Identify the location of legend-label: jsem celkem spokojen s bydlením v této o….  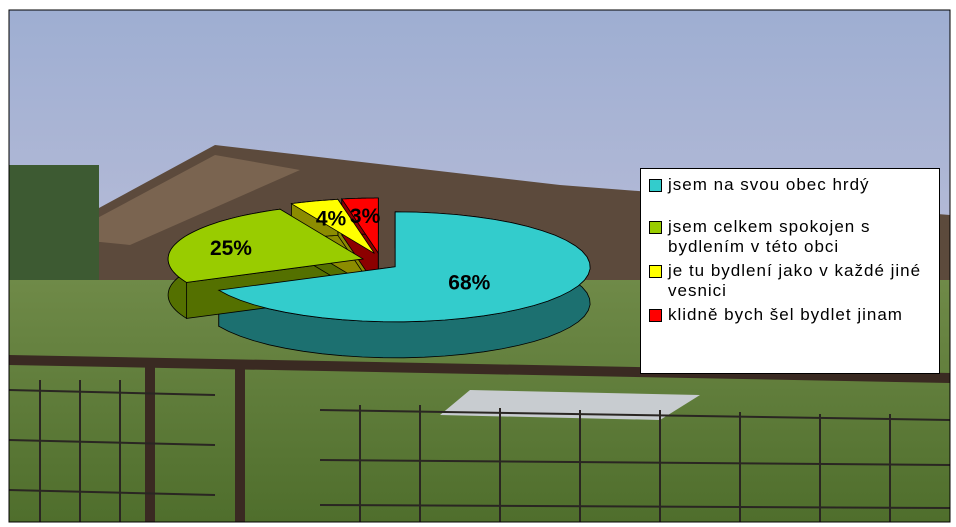
(769, 236).